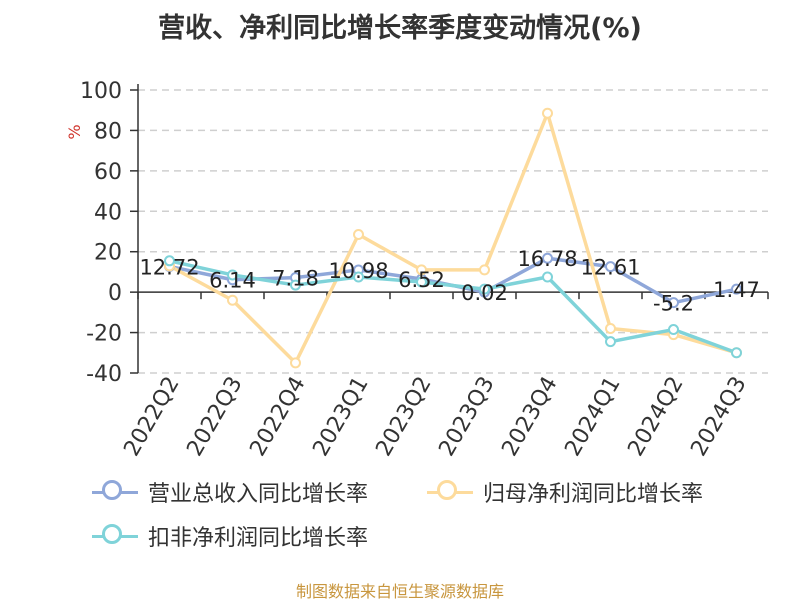 The width and height of the screenshot is (800, 602). Describe the element at coordinates (74, 131) in the screenshot. I see `y-axis-label: %` at that location.